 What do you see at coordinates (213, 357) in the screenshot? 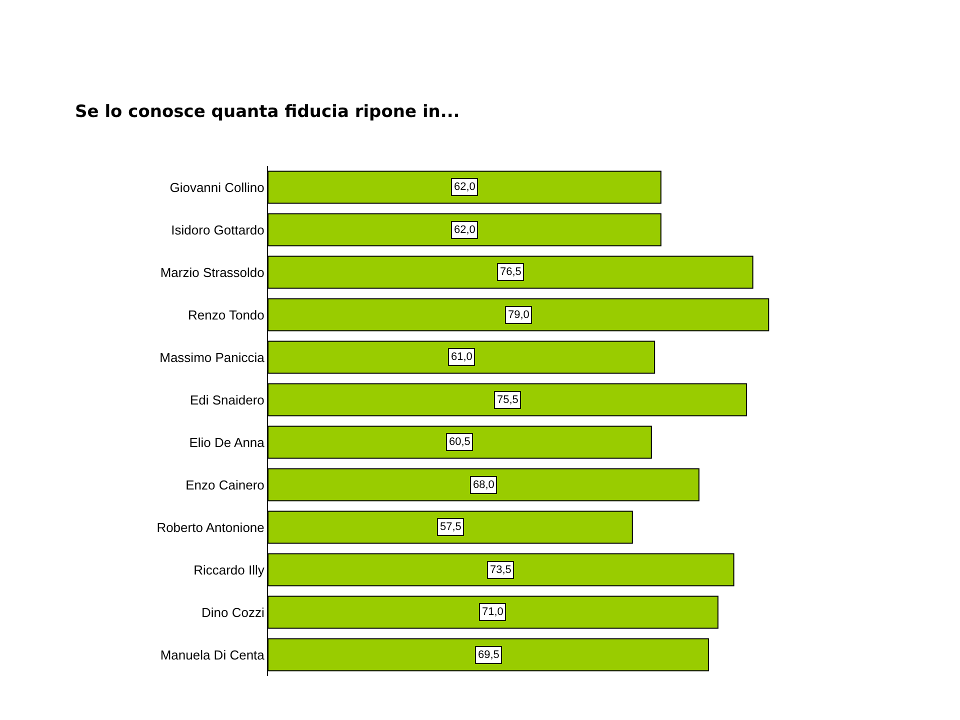
I see `y-tick-label: Massimo Paniccia` at bounding box center [213, 357].